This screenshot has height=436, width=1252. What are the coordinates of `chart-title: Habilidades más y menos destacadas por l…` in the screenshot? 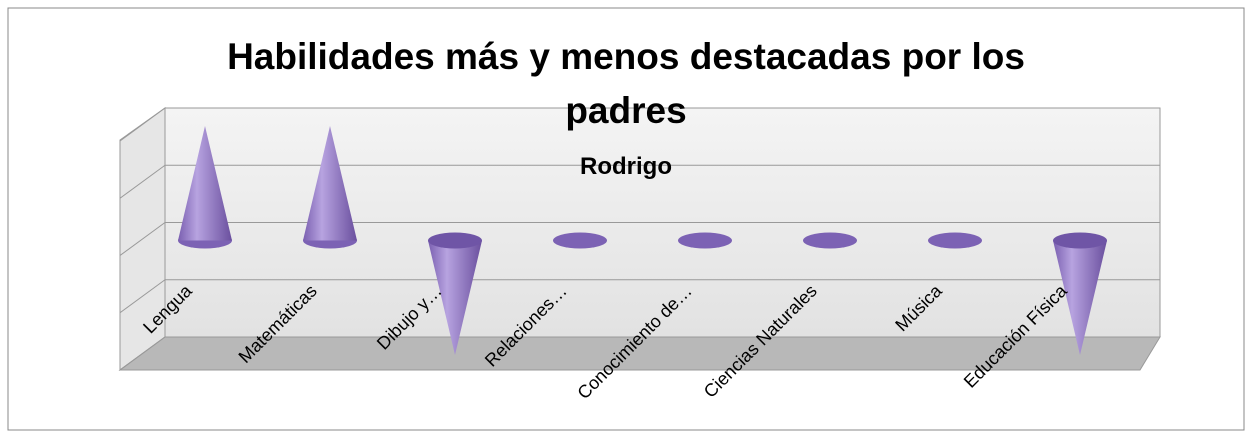 It's located at (626, 83).